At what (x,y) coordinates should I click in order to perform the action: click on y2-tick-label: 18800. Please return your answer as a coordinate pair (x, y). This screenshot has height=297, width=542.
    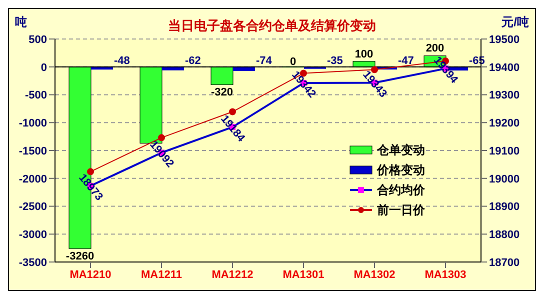
    Looking at the image, I should click on (504, 235).